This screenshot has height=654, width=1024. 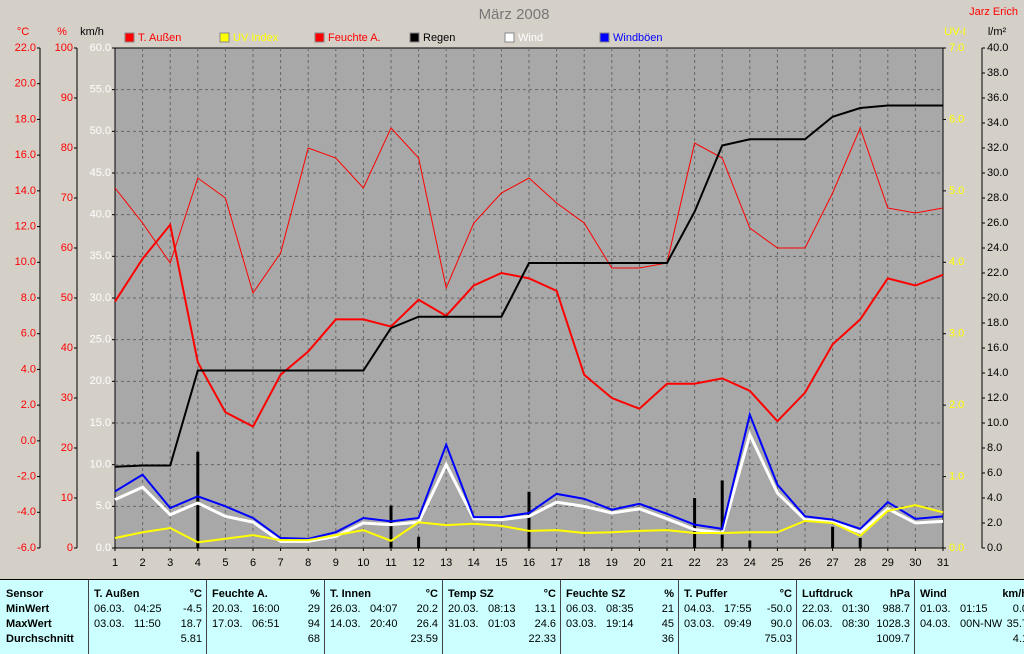 I want to click on table-cell: %, so click(x=669, y=594).